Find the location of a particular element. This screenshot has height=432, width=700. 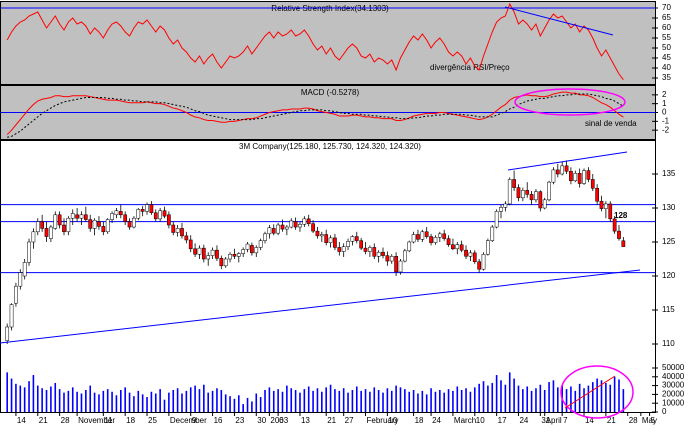

x-tick-label: May is located at coordinates (649, 420).